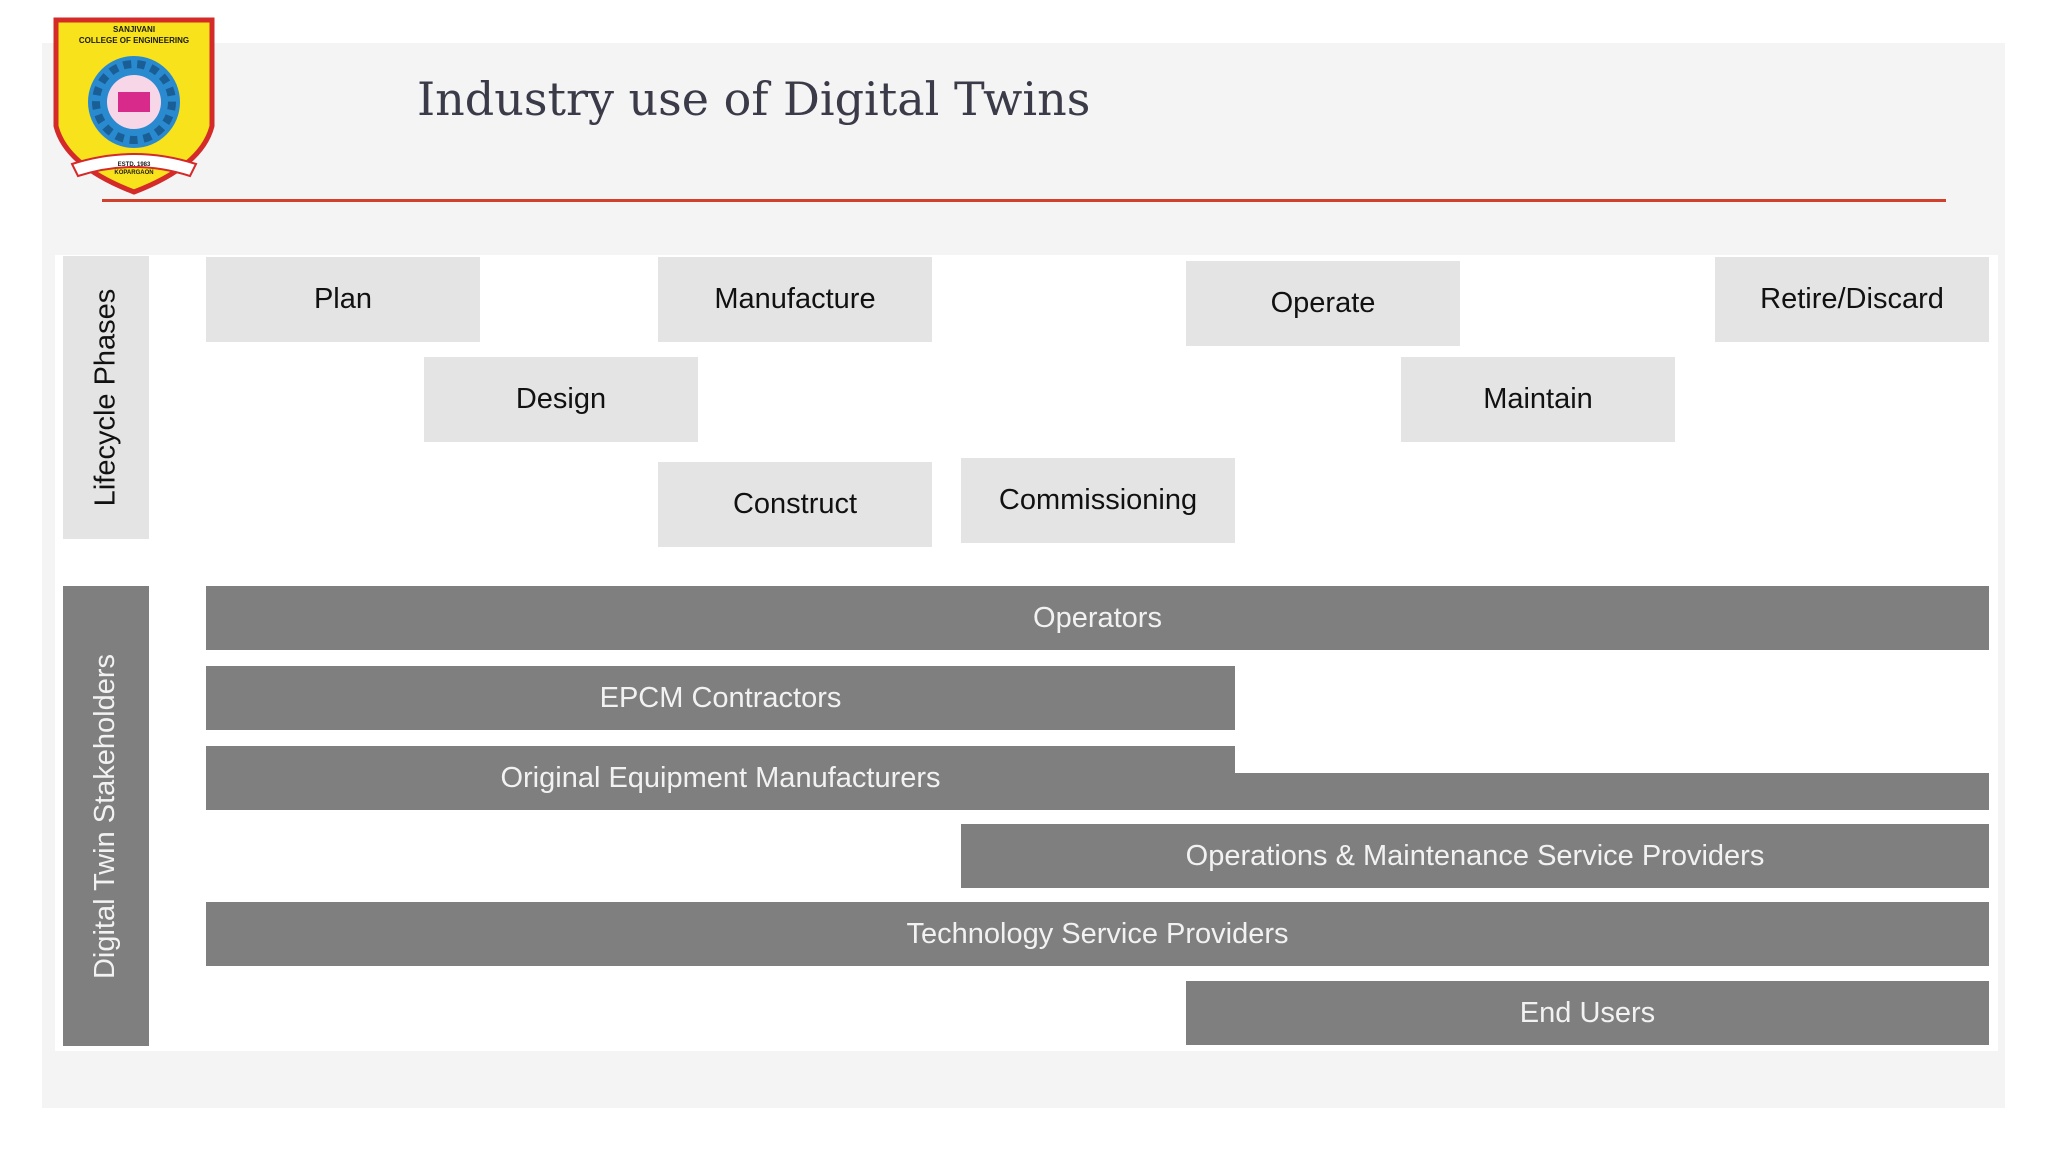 This screenshot has height=1152, width=2048. Describe the element at coordinates (720, 698) in the screenshot. I see `stakeholder-bar: EPCM Contractors` at that location.